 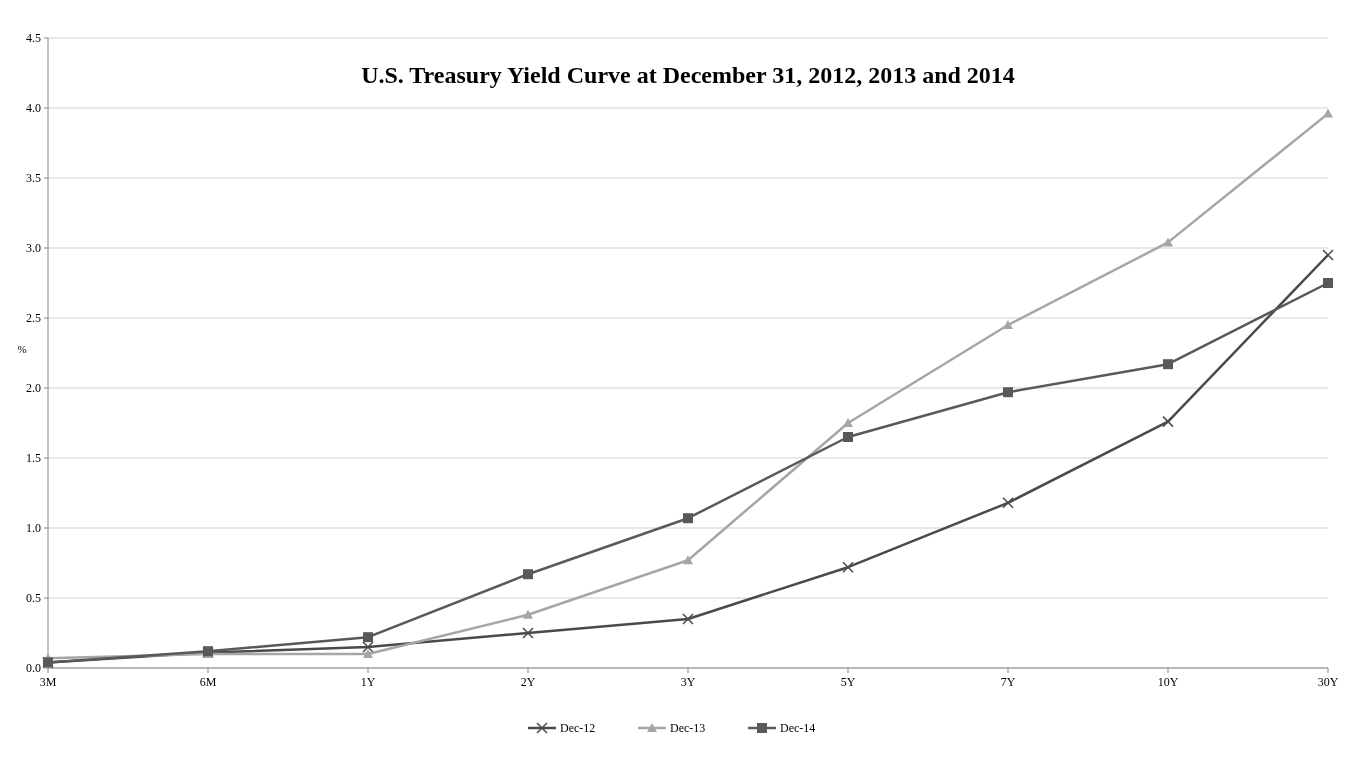 I want to click on y-tick-label: 2.0, so click(x=33, y=388).